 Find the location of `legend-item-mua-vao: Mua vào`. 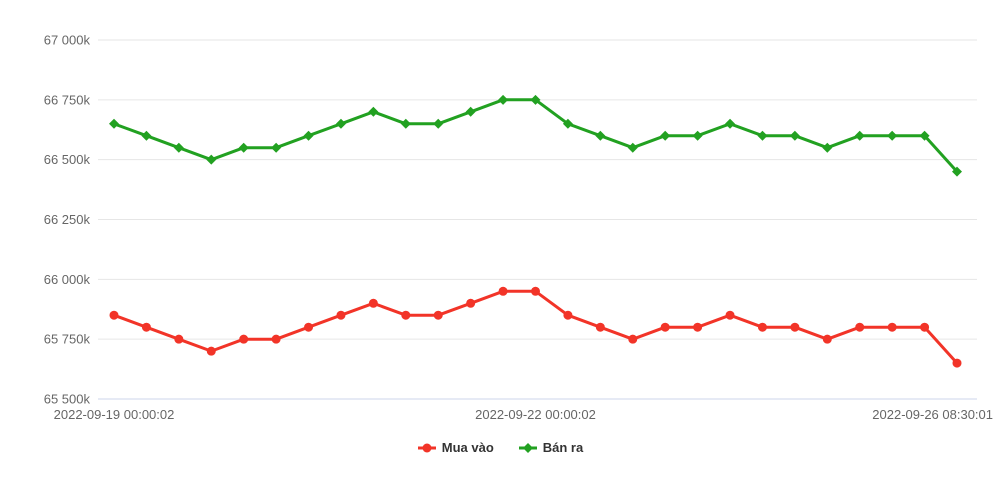

legend-item-mua-vao: Mua vào is located at coordinates (455, 447).